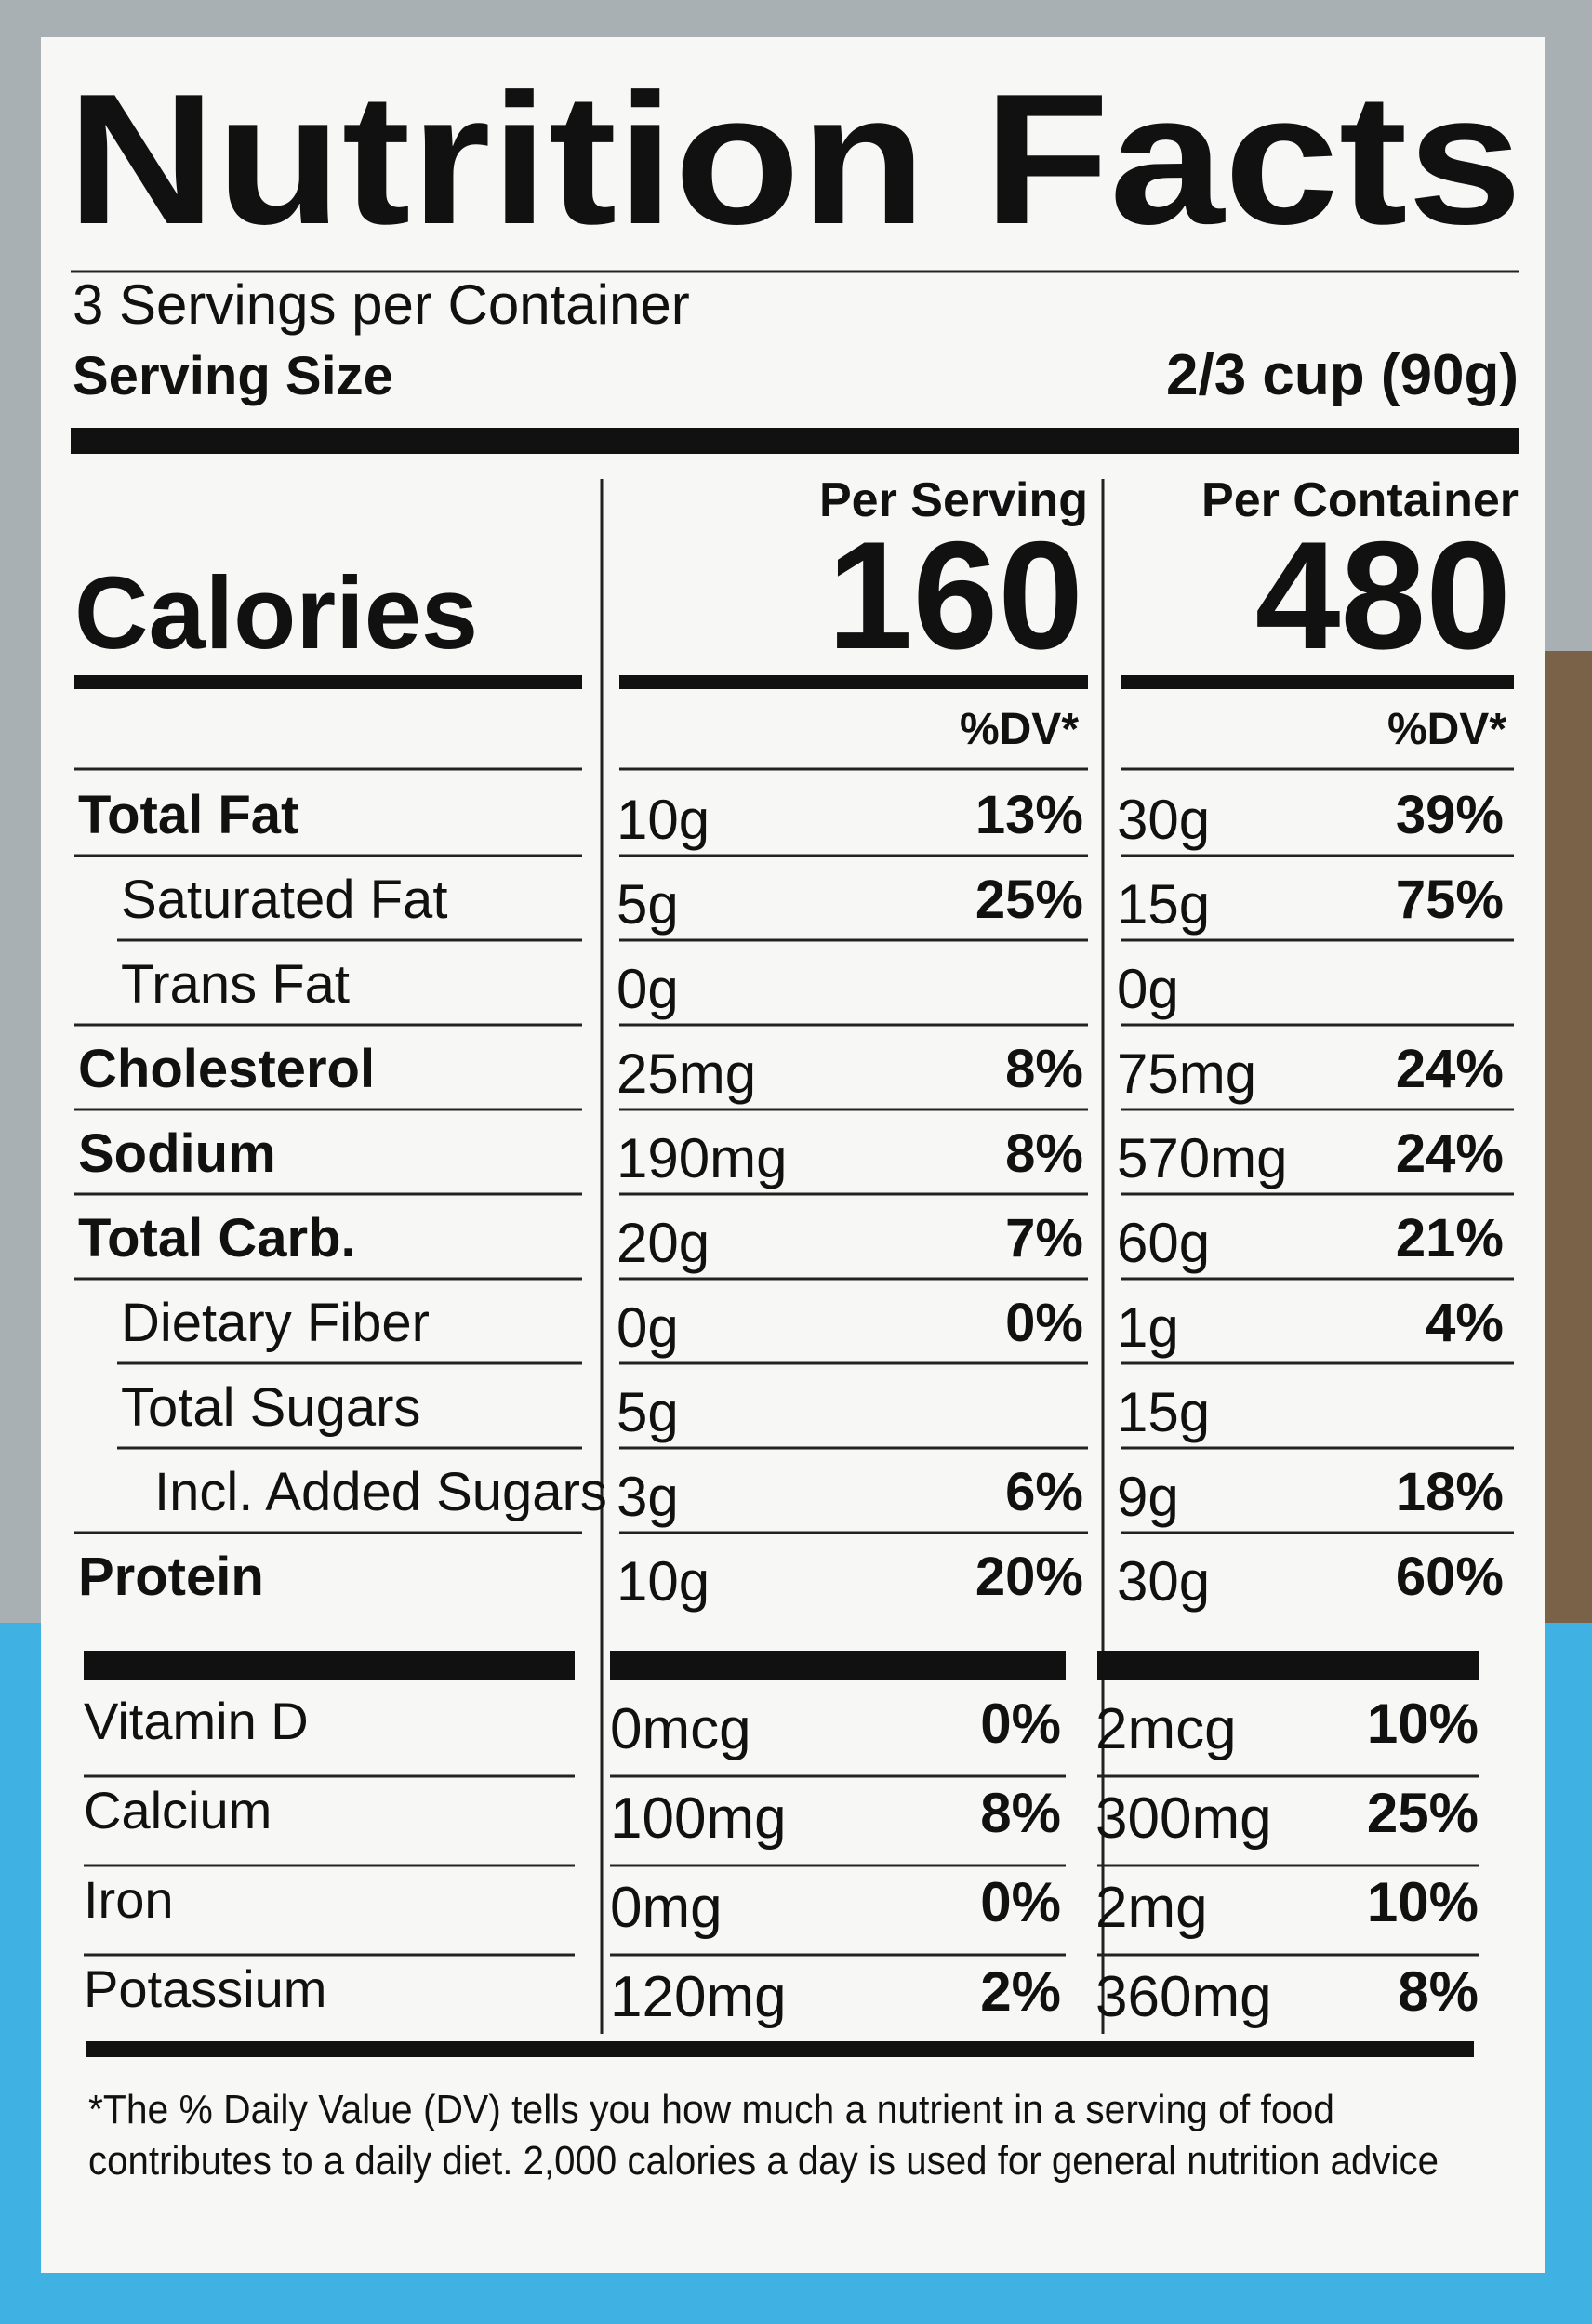 This screenshot has width=1592, height=2324. I want to click on daily-value: 2%, so click(1020, 1992).